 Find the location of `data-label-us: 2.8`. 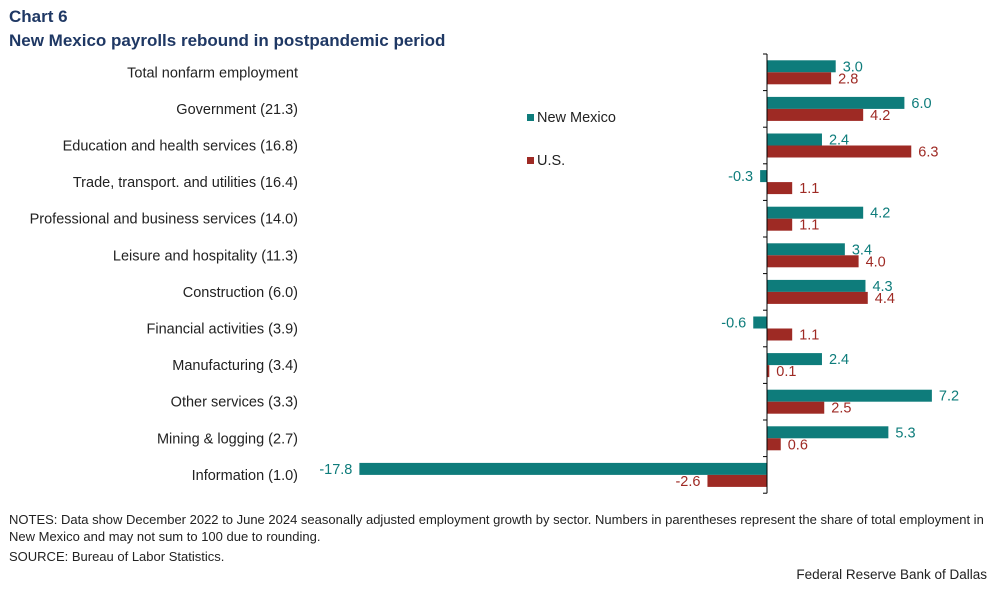

data-label-us: 2.8 is located at coordinates (848, 79).